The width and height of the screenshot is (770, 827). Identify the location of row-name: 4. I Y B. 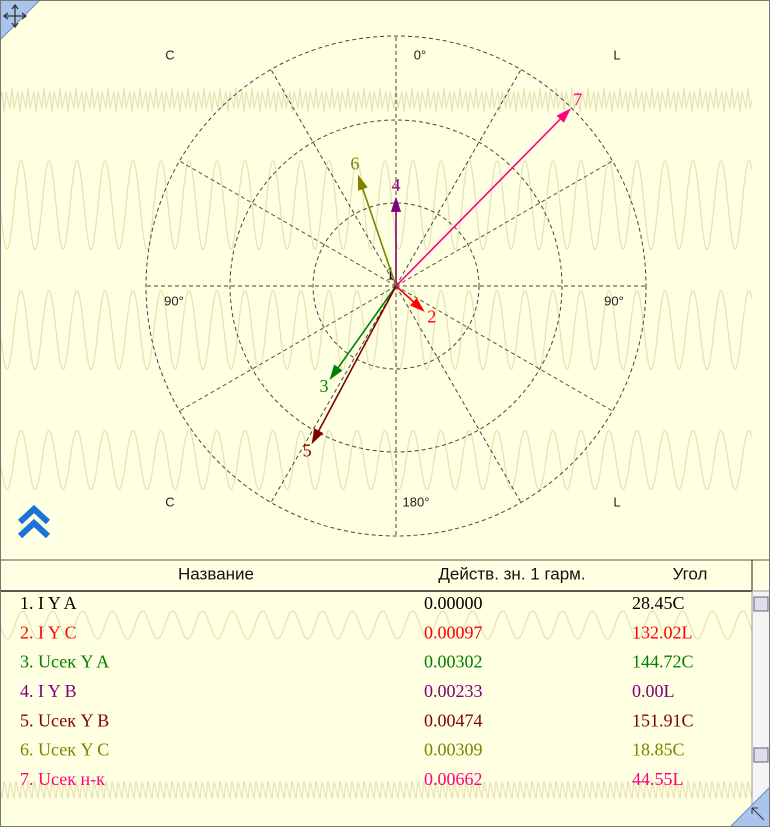
(48, 691).